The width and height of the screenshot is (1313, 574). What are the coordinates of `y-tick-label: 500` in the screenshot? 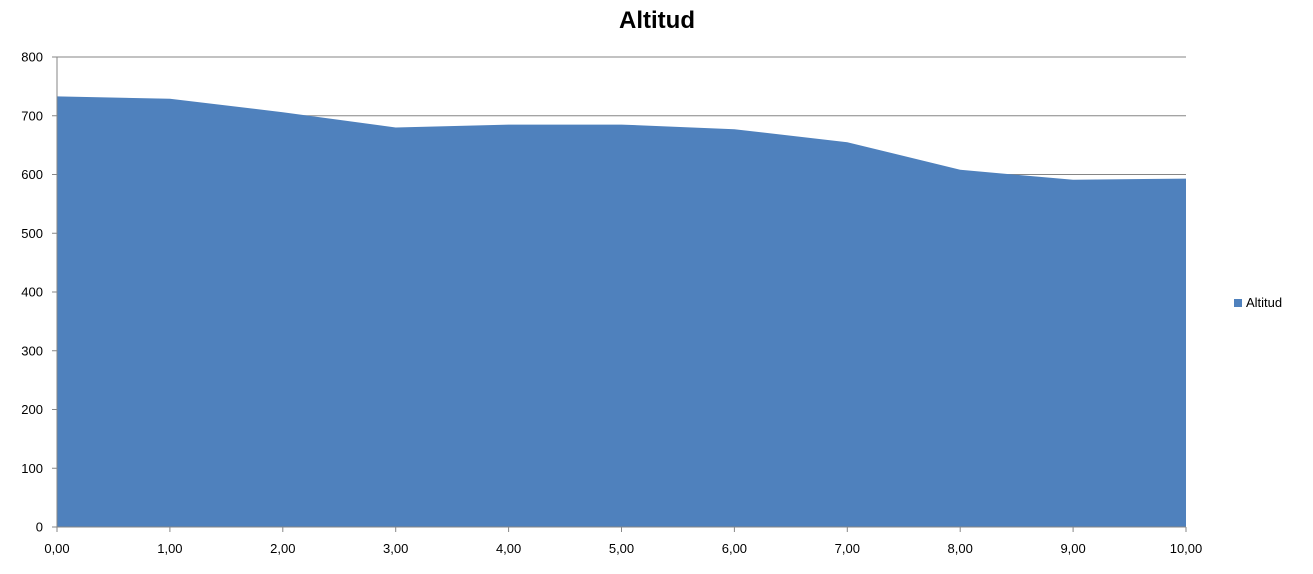 It's located at (32, 233).